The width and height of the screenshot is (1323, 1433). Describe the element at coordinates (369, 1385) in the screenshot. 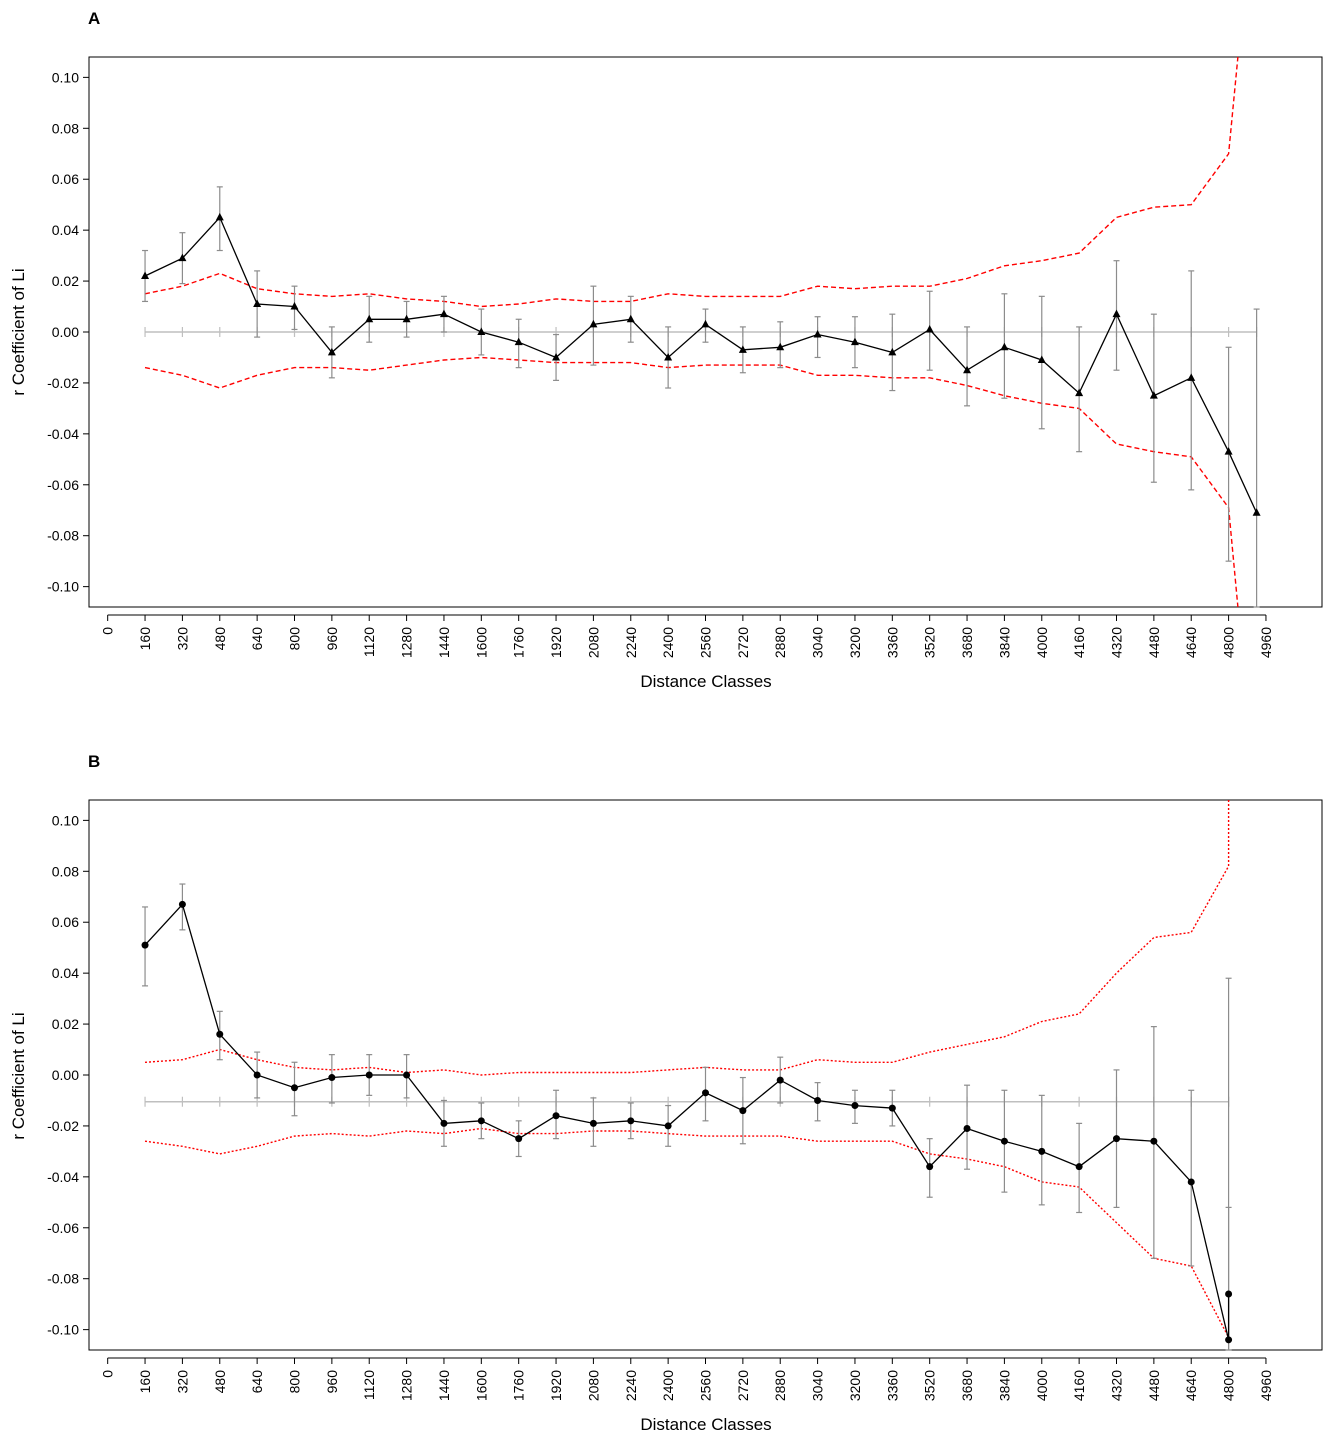

I see `x-tick-label: 1120` at that location.